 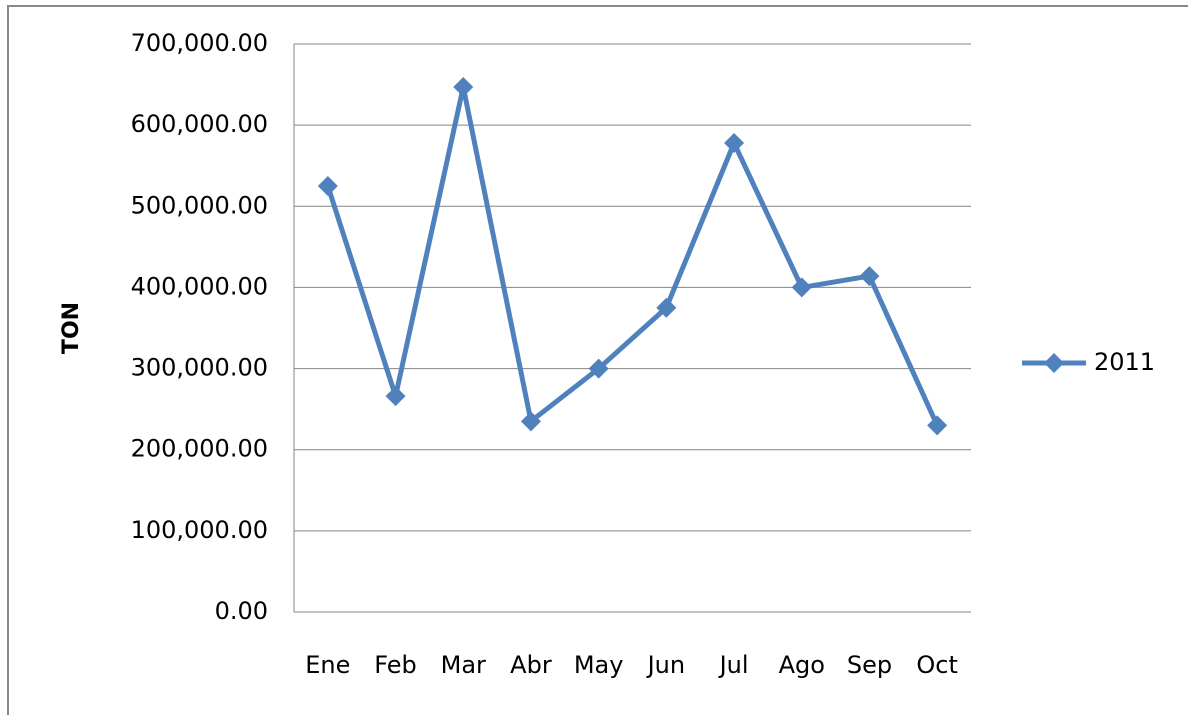 What do you see at coordinates (199, 530) in the screenshot?
I see `y-tick-label: 100,000.00` at bounding box center [199, 530].